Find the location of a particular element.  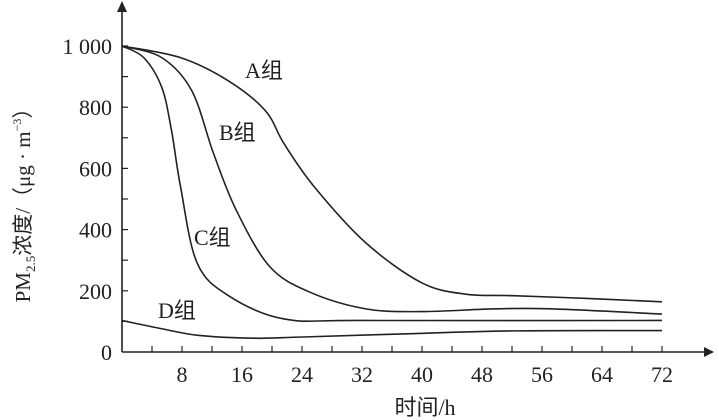

x-axis-arrow-icon is located at coordinates (709, 352).